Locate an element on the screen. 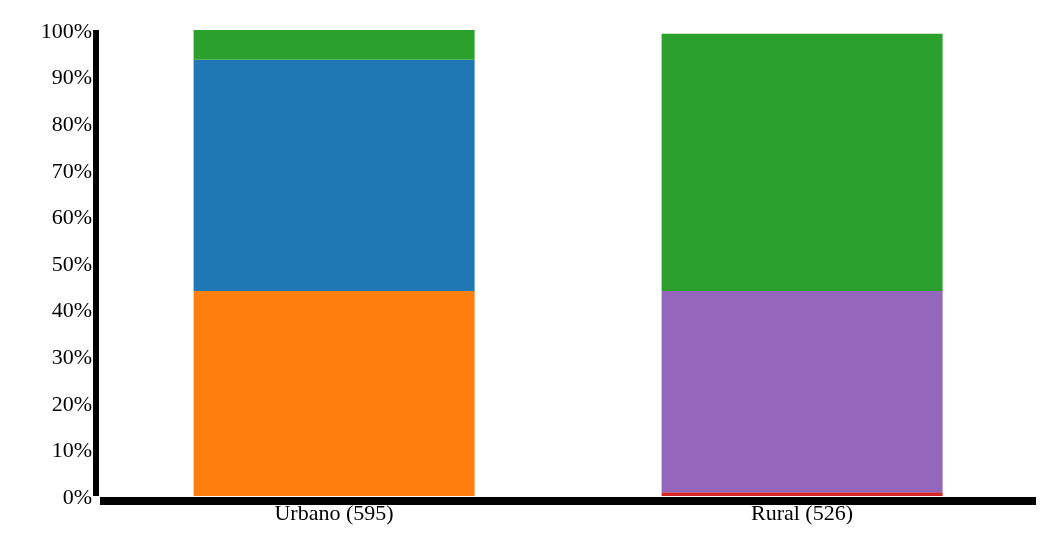 The width and height of the screenshot is (1044, 548). y-tick-label: 70% is located at coordinates (71, 170).